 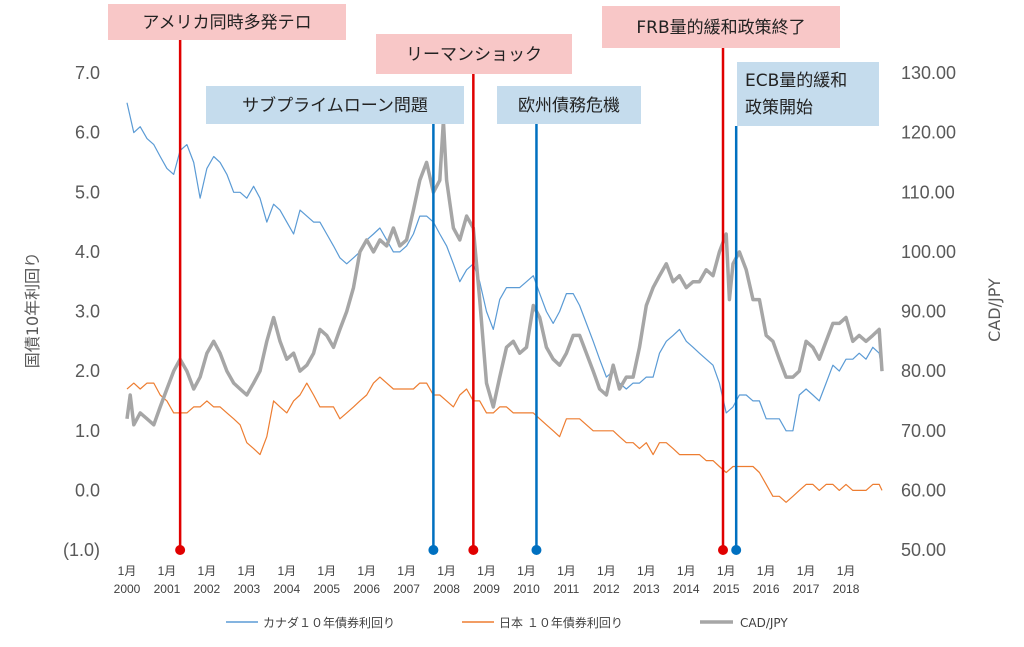 What do you see at coordinates (923, 312) in the screenshot?
I see `right-tick-label: 90.00` at bounding box center [923, 312].